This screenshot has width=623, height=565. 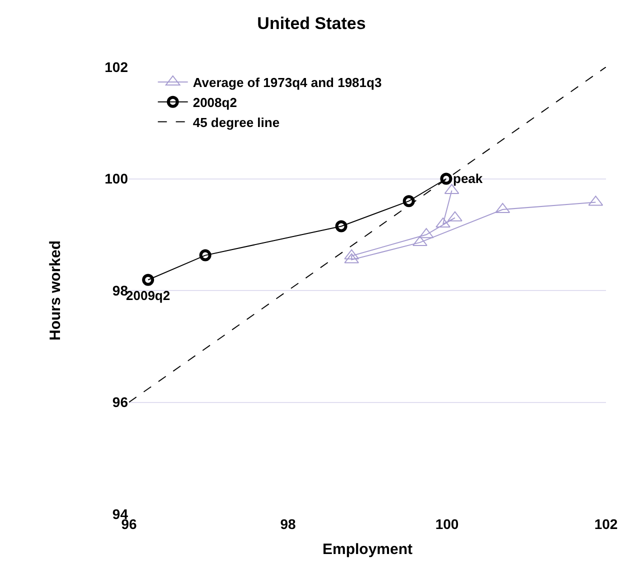 I want to click on y-tick-label: 100, so click(x=116, y=178).